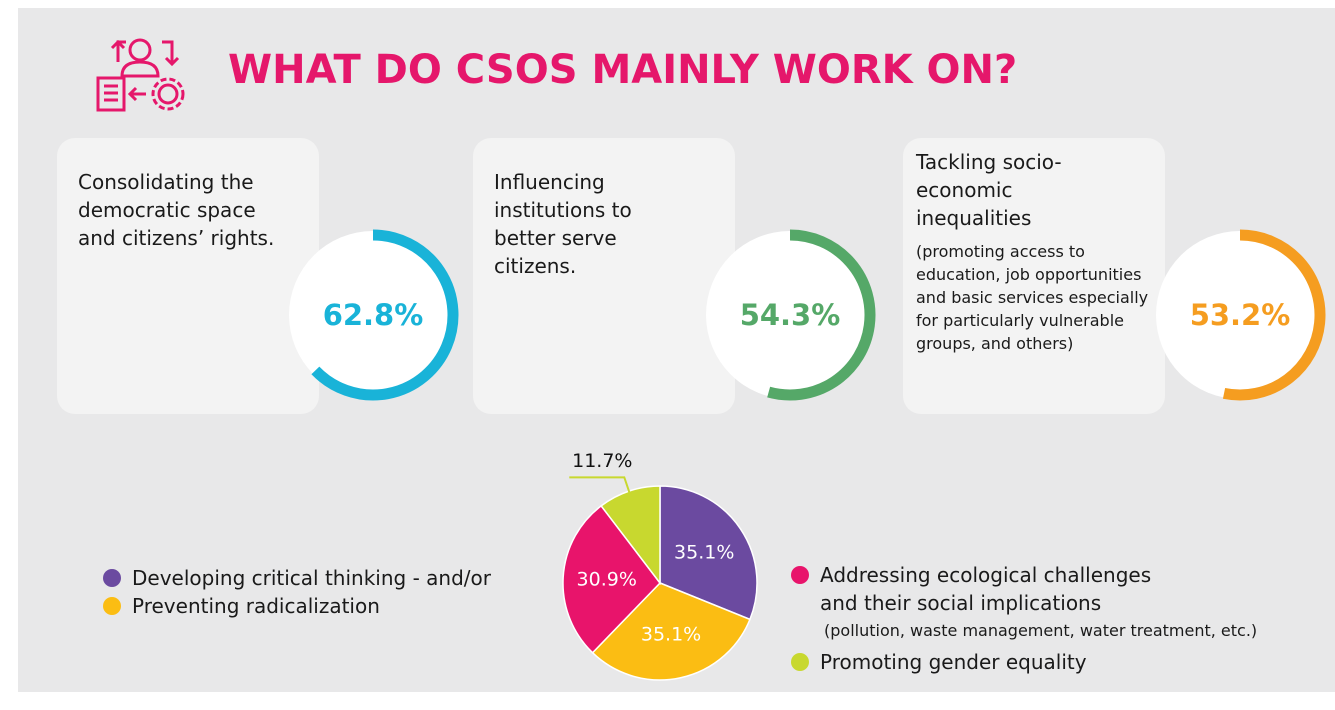 This screenshot has height=710, width=1335. What do you see at coordinates (311, 578) in the screenshot?
I see `legend-label: Developing critical thinking - and/or` at bounding box center [311, 578].